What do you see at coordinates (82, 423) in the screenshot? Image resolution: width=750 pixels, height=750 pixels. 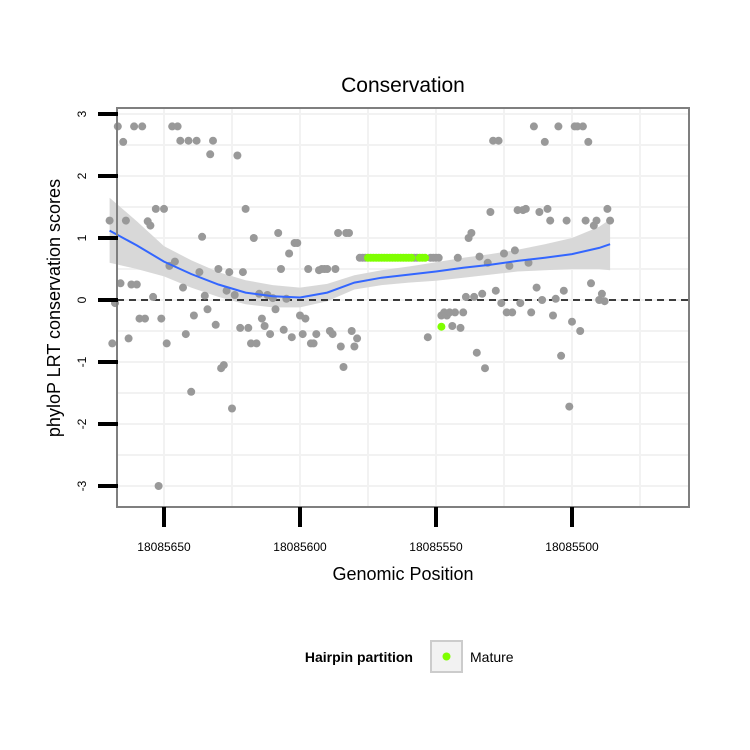 I see `y-tick-label: -2` at bounding box center [82, 423].